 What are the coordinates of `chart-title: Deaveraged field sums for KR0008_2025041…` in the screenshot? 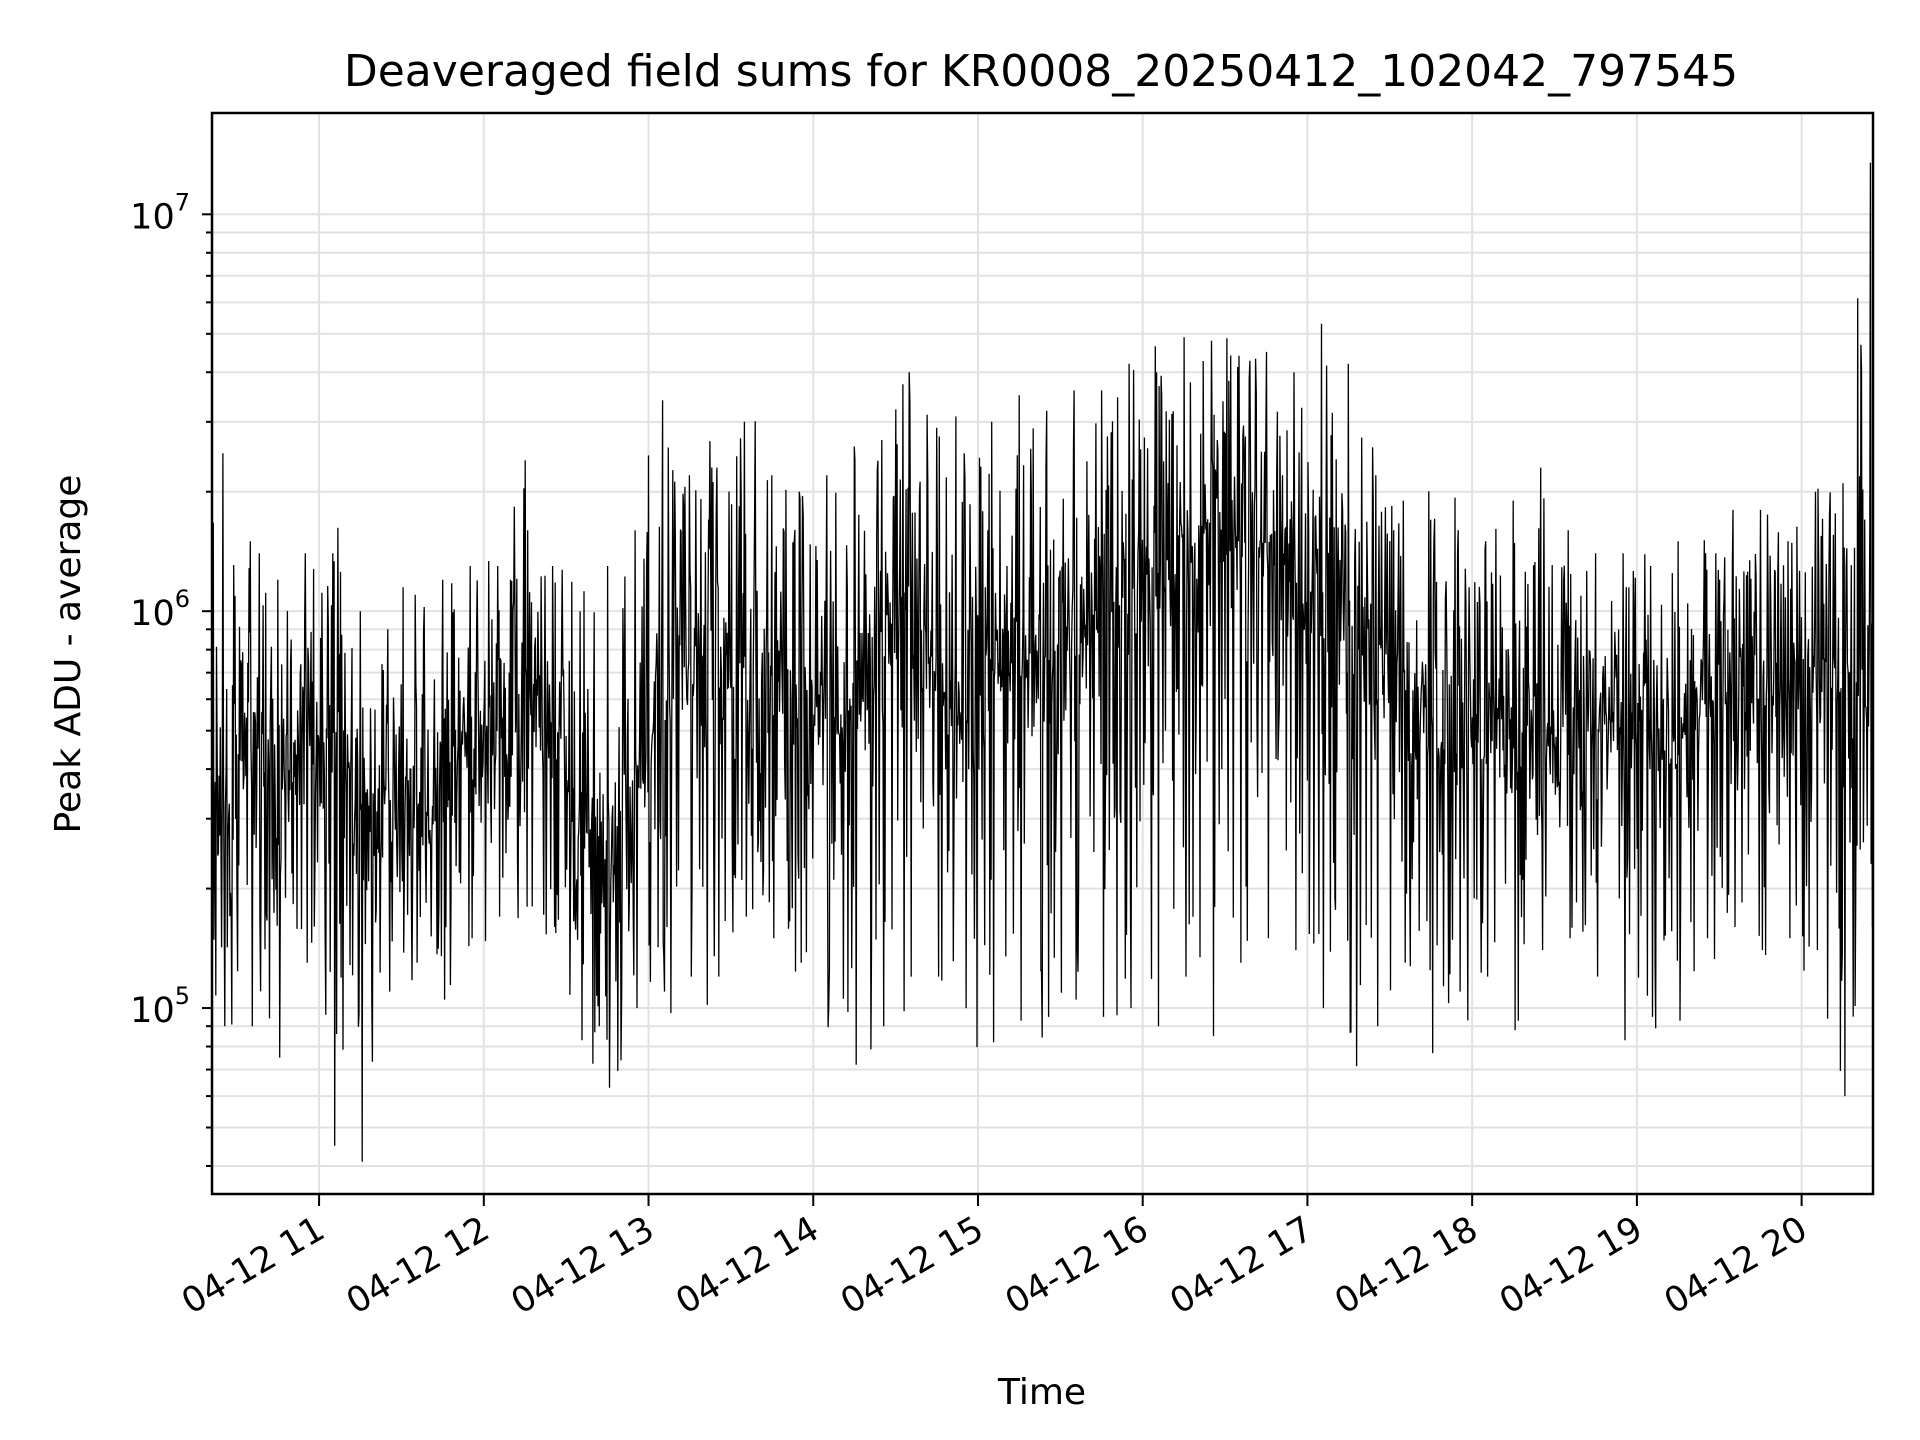 It's located at (1041, 71).